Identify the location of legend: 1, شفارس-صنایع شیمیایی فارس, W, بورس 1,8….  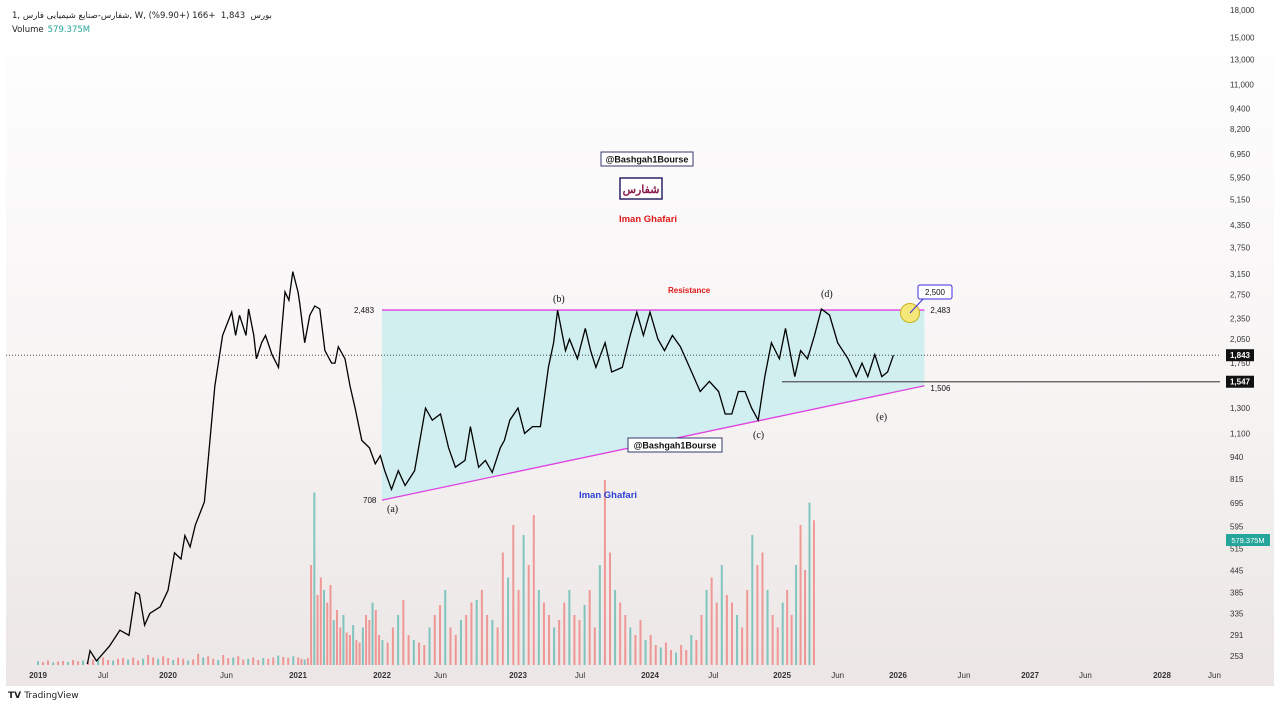
(142, 23).